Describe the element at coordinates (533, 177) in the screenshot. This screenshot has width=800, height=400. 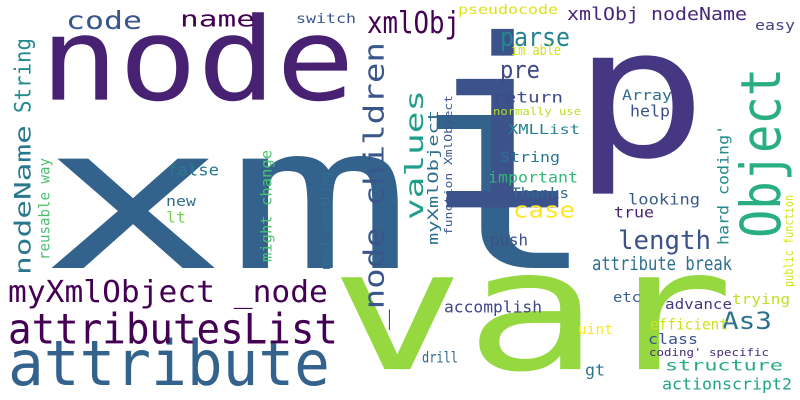
I see `word-important: important` at that location.